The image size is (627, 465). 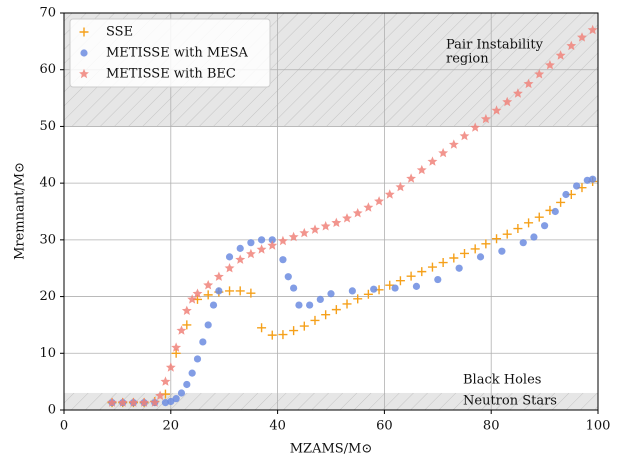 I want to click on y-tick-label: 70, so click(x=47, y=13).